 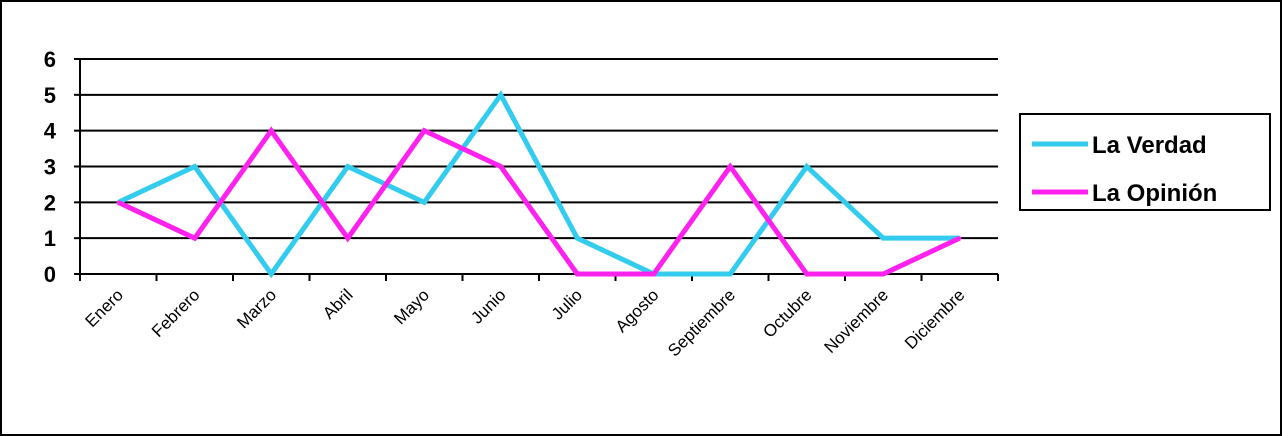 What do you see at coordinates (50, 202) in the screenshot?
I see `y-tick-label-2: 2` at bounding box center [50, 202].